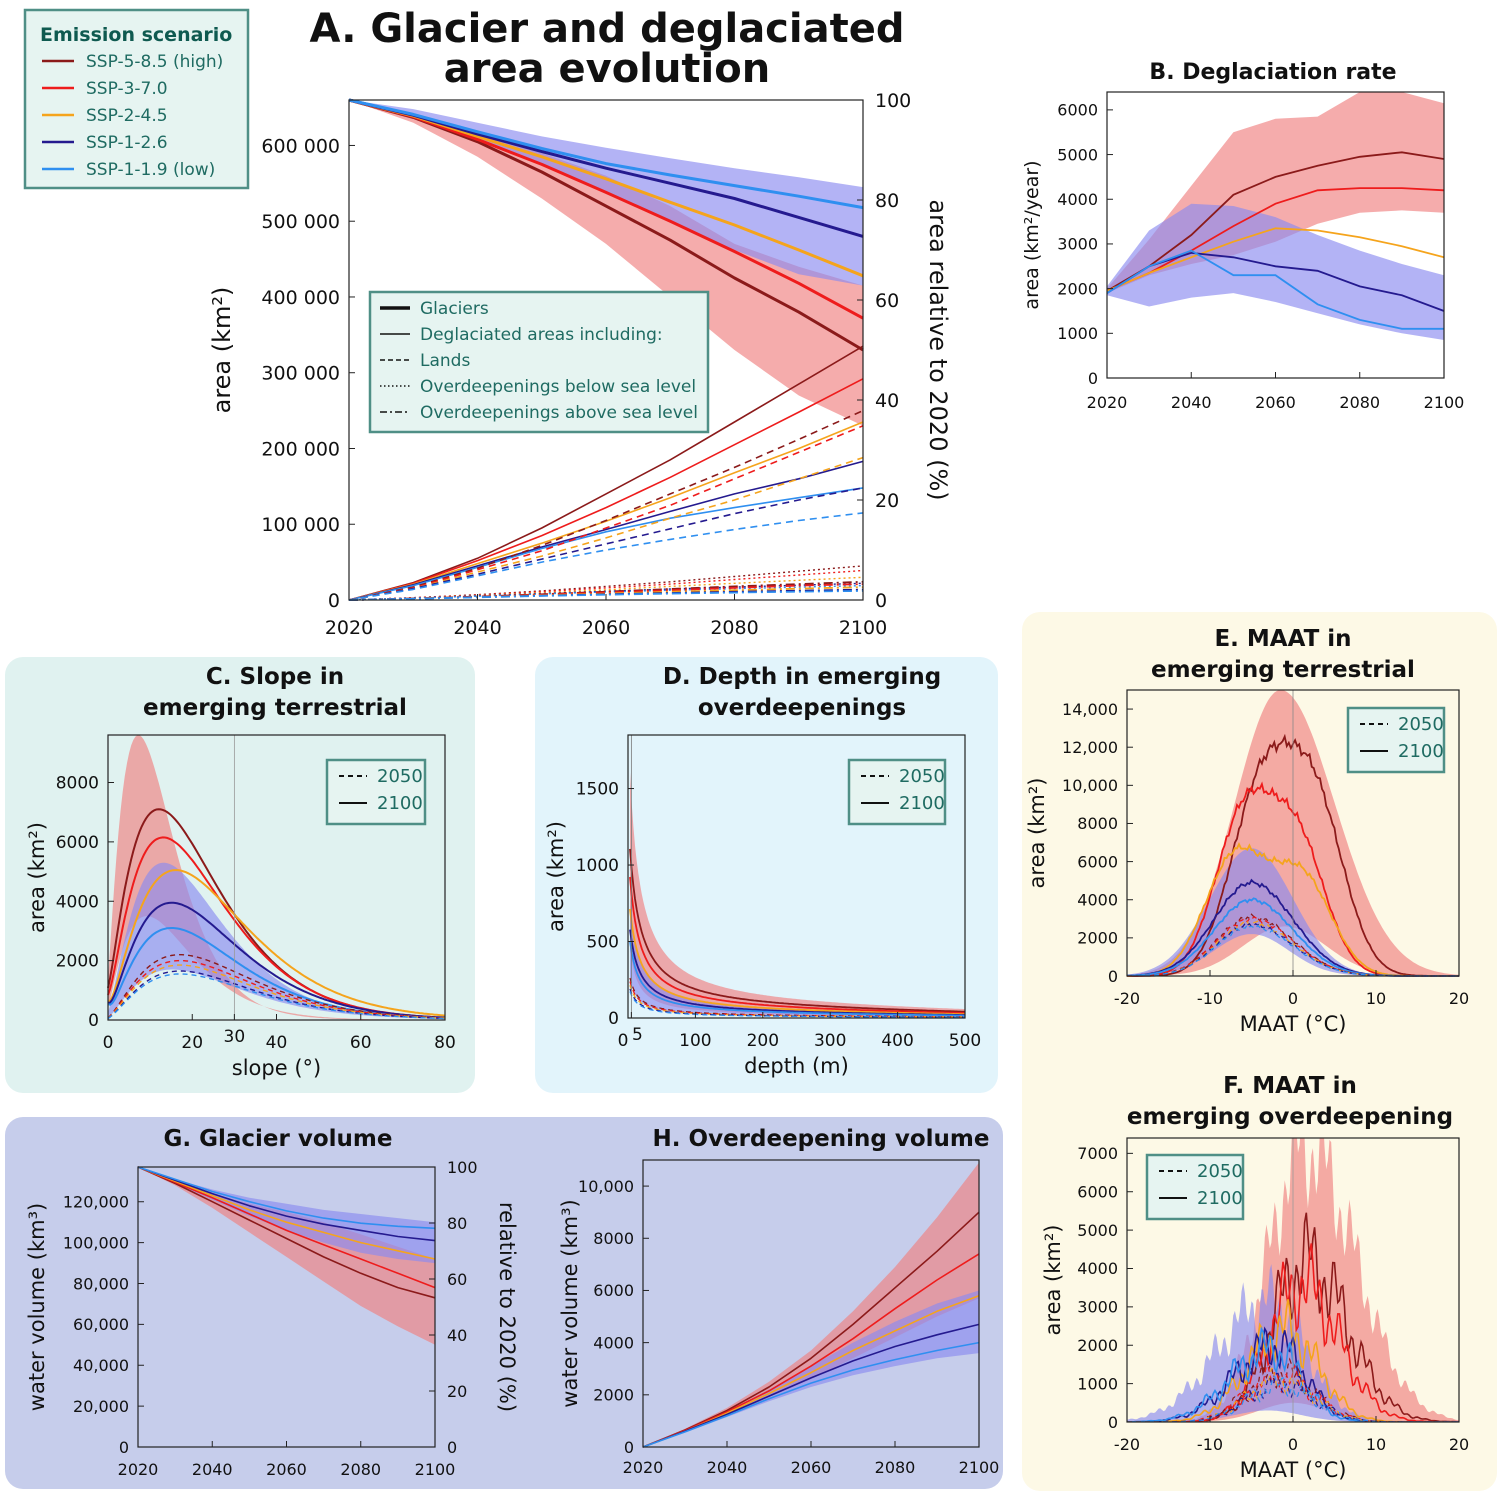 This screenshot has width=1497, height=1491. What do you see at coordinates (275, 708) in the screenshot?
I see `chart-title-line: emerging terrestrial` at bounding box center [275, 708].